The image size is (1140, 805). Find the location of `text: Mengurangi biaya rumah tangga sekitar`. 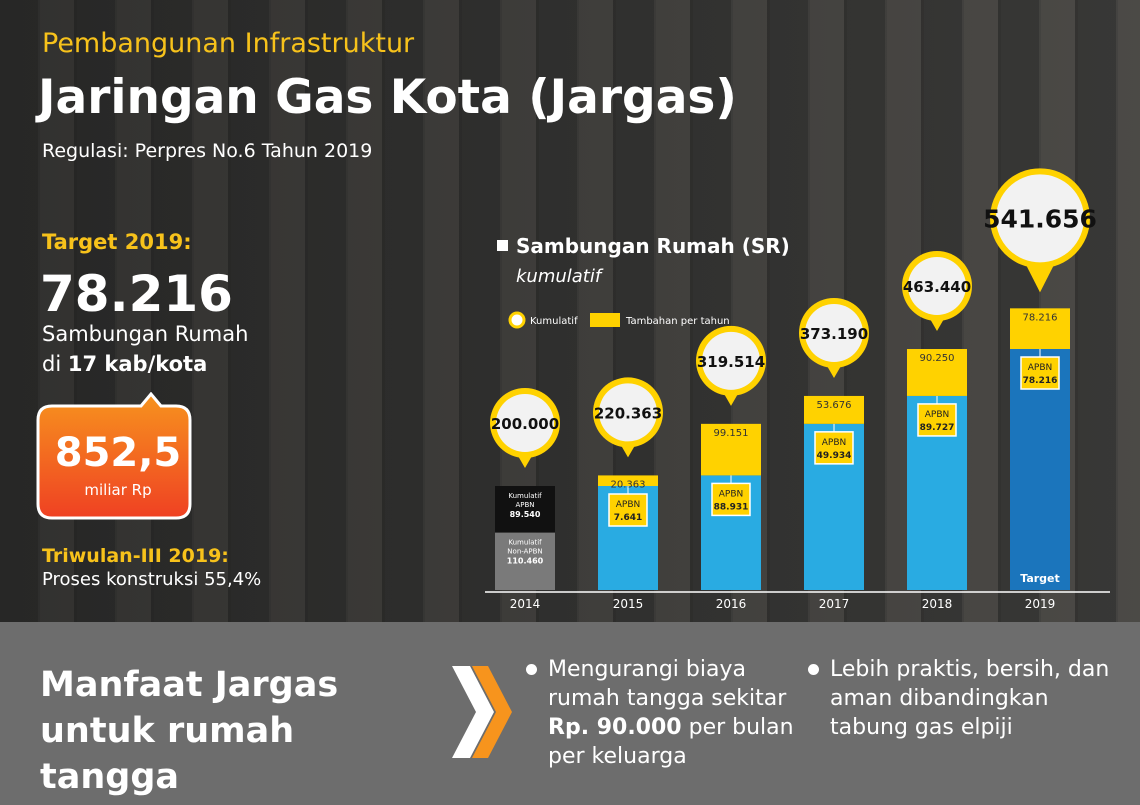

text: Mengurangi biaya rumah tangga sekitar is located at coordinates (667, 684).